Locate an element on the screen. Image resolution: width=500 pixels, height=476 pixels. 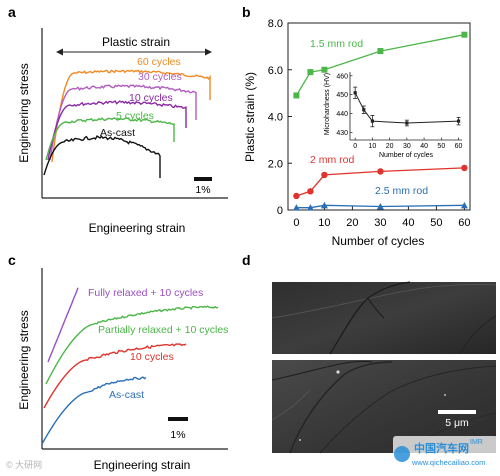
panel-b-letter: b is located at coordinates (246, 12).